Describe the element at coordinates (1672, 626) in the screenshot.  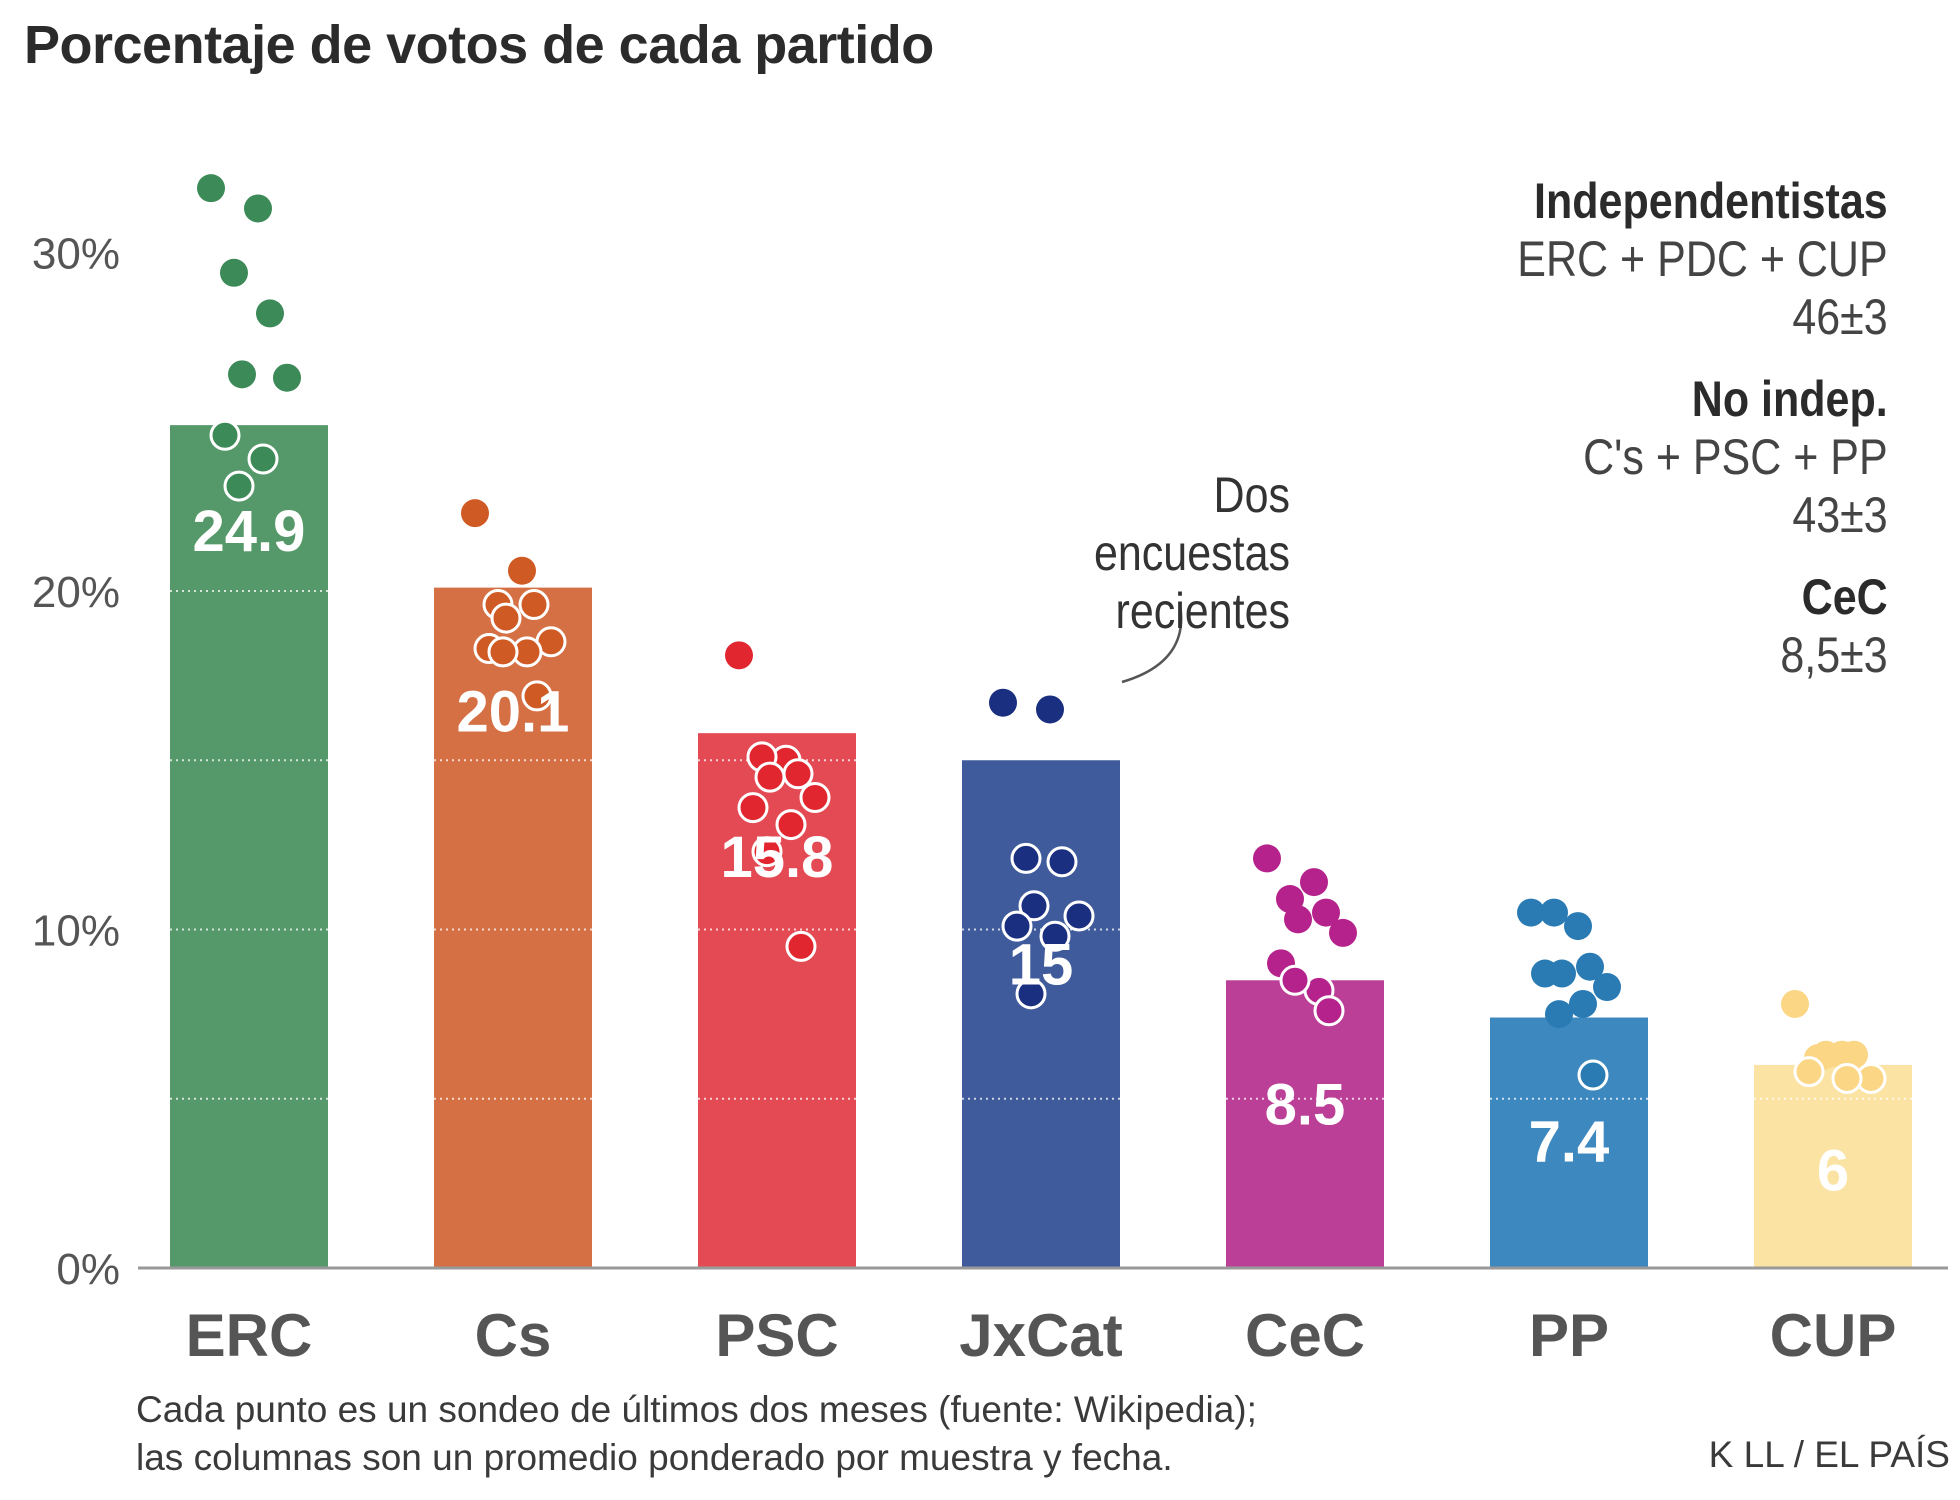
I see `bloc-cec: CeC 8,5±3` at that location.